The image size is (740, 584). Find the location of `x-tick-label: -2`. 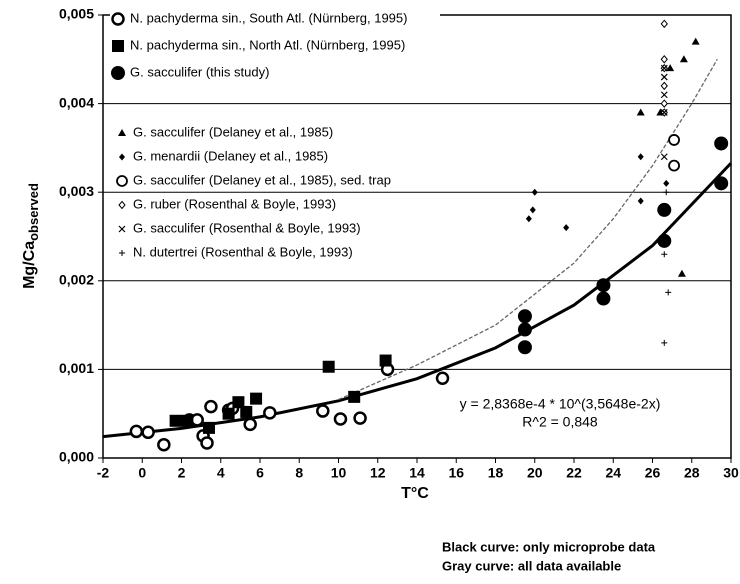

x-tick-label: -2 is located at coordinates (103, 473).